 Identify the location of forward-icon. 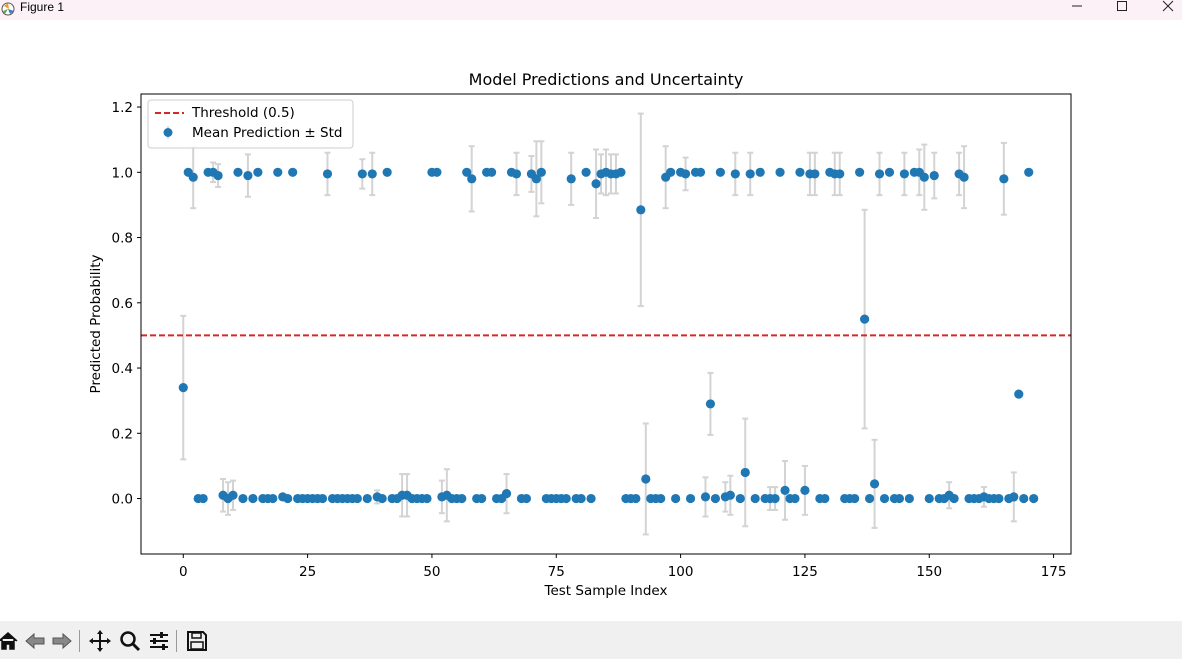
(62, 641).